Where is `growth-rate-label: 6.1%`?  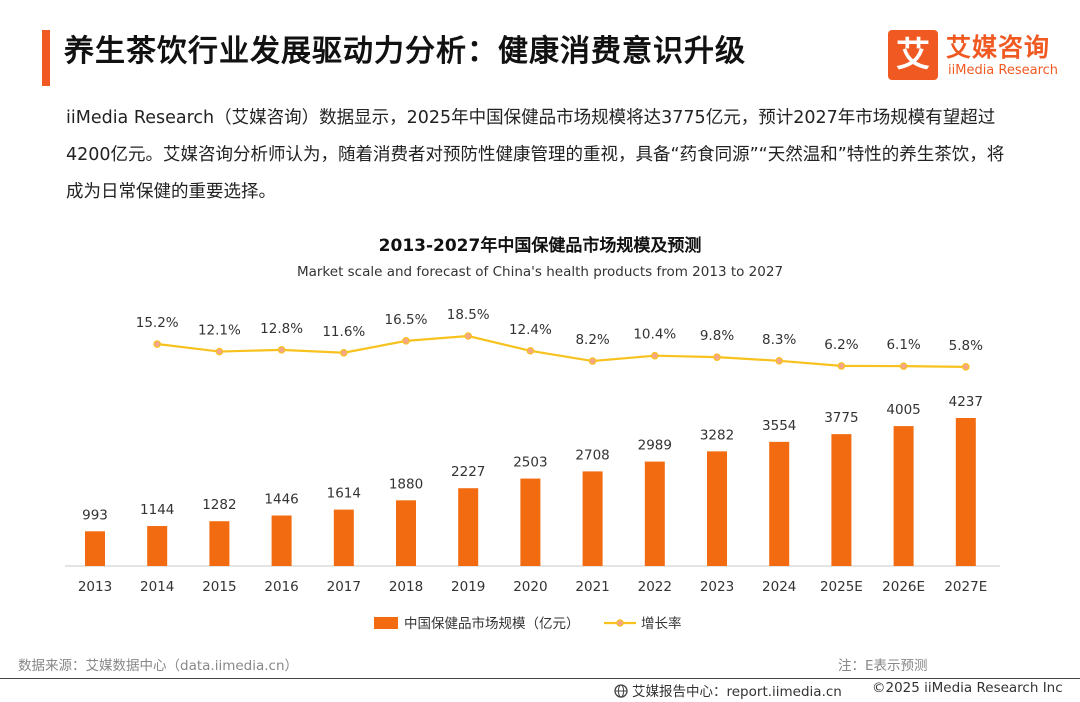
growth-rate-label: 6.1% is located at coordinates (903, 345).